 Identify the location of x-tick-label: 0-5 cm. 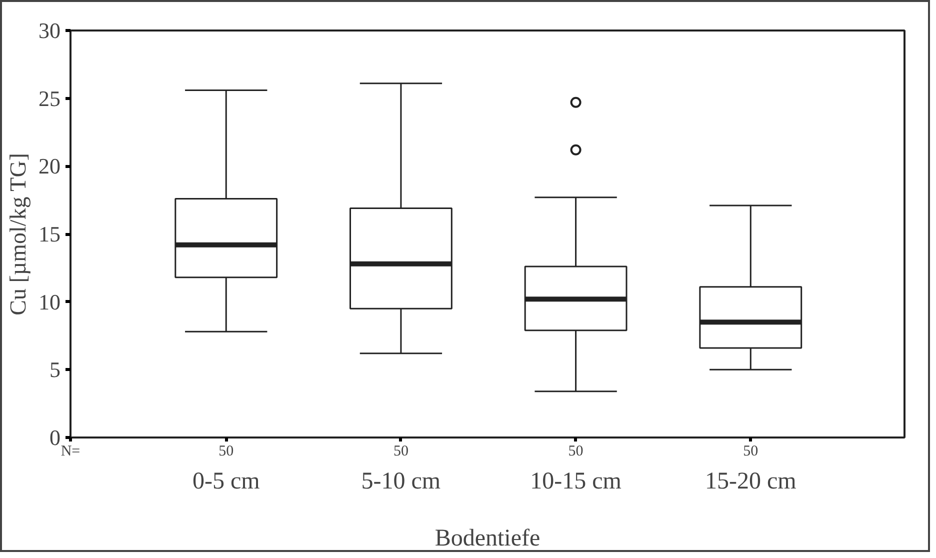
(226, 481).